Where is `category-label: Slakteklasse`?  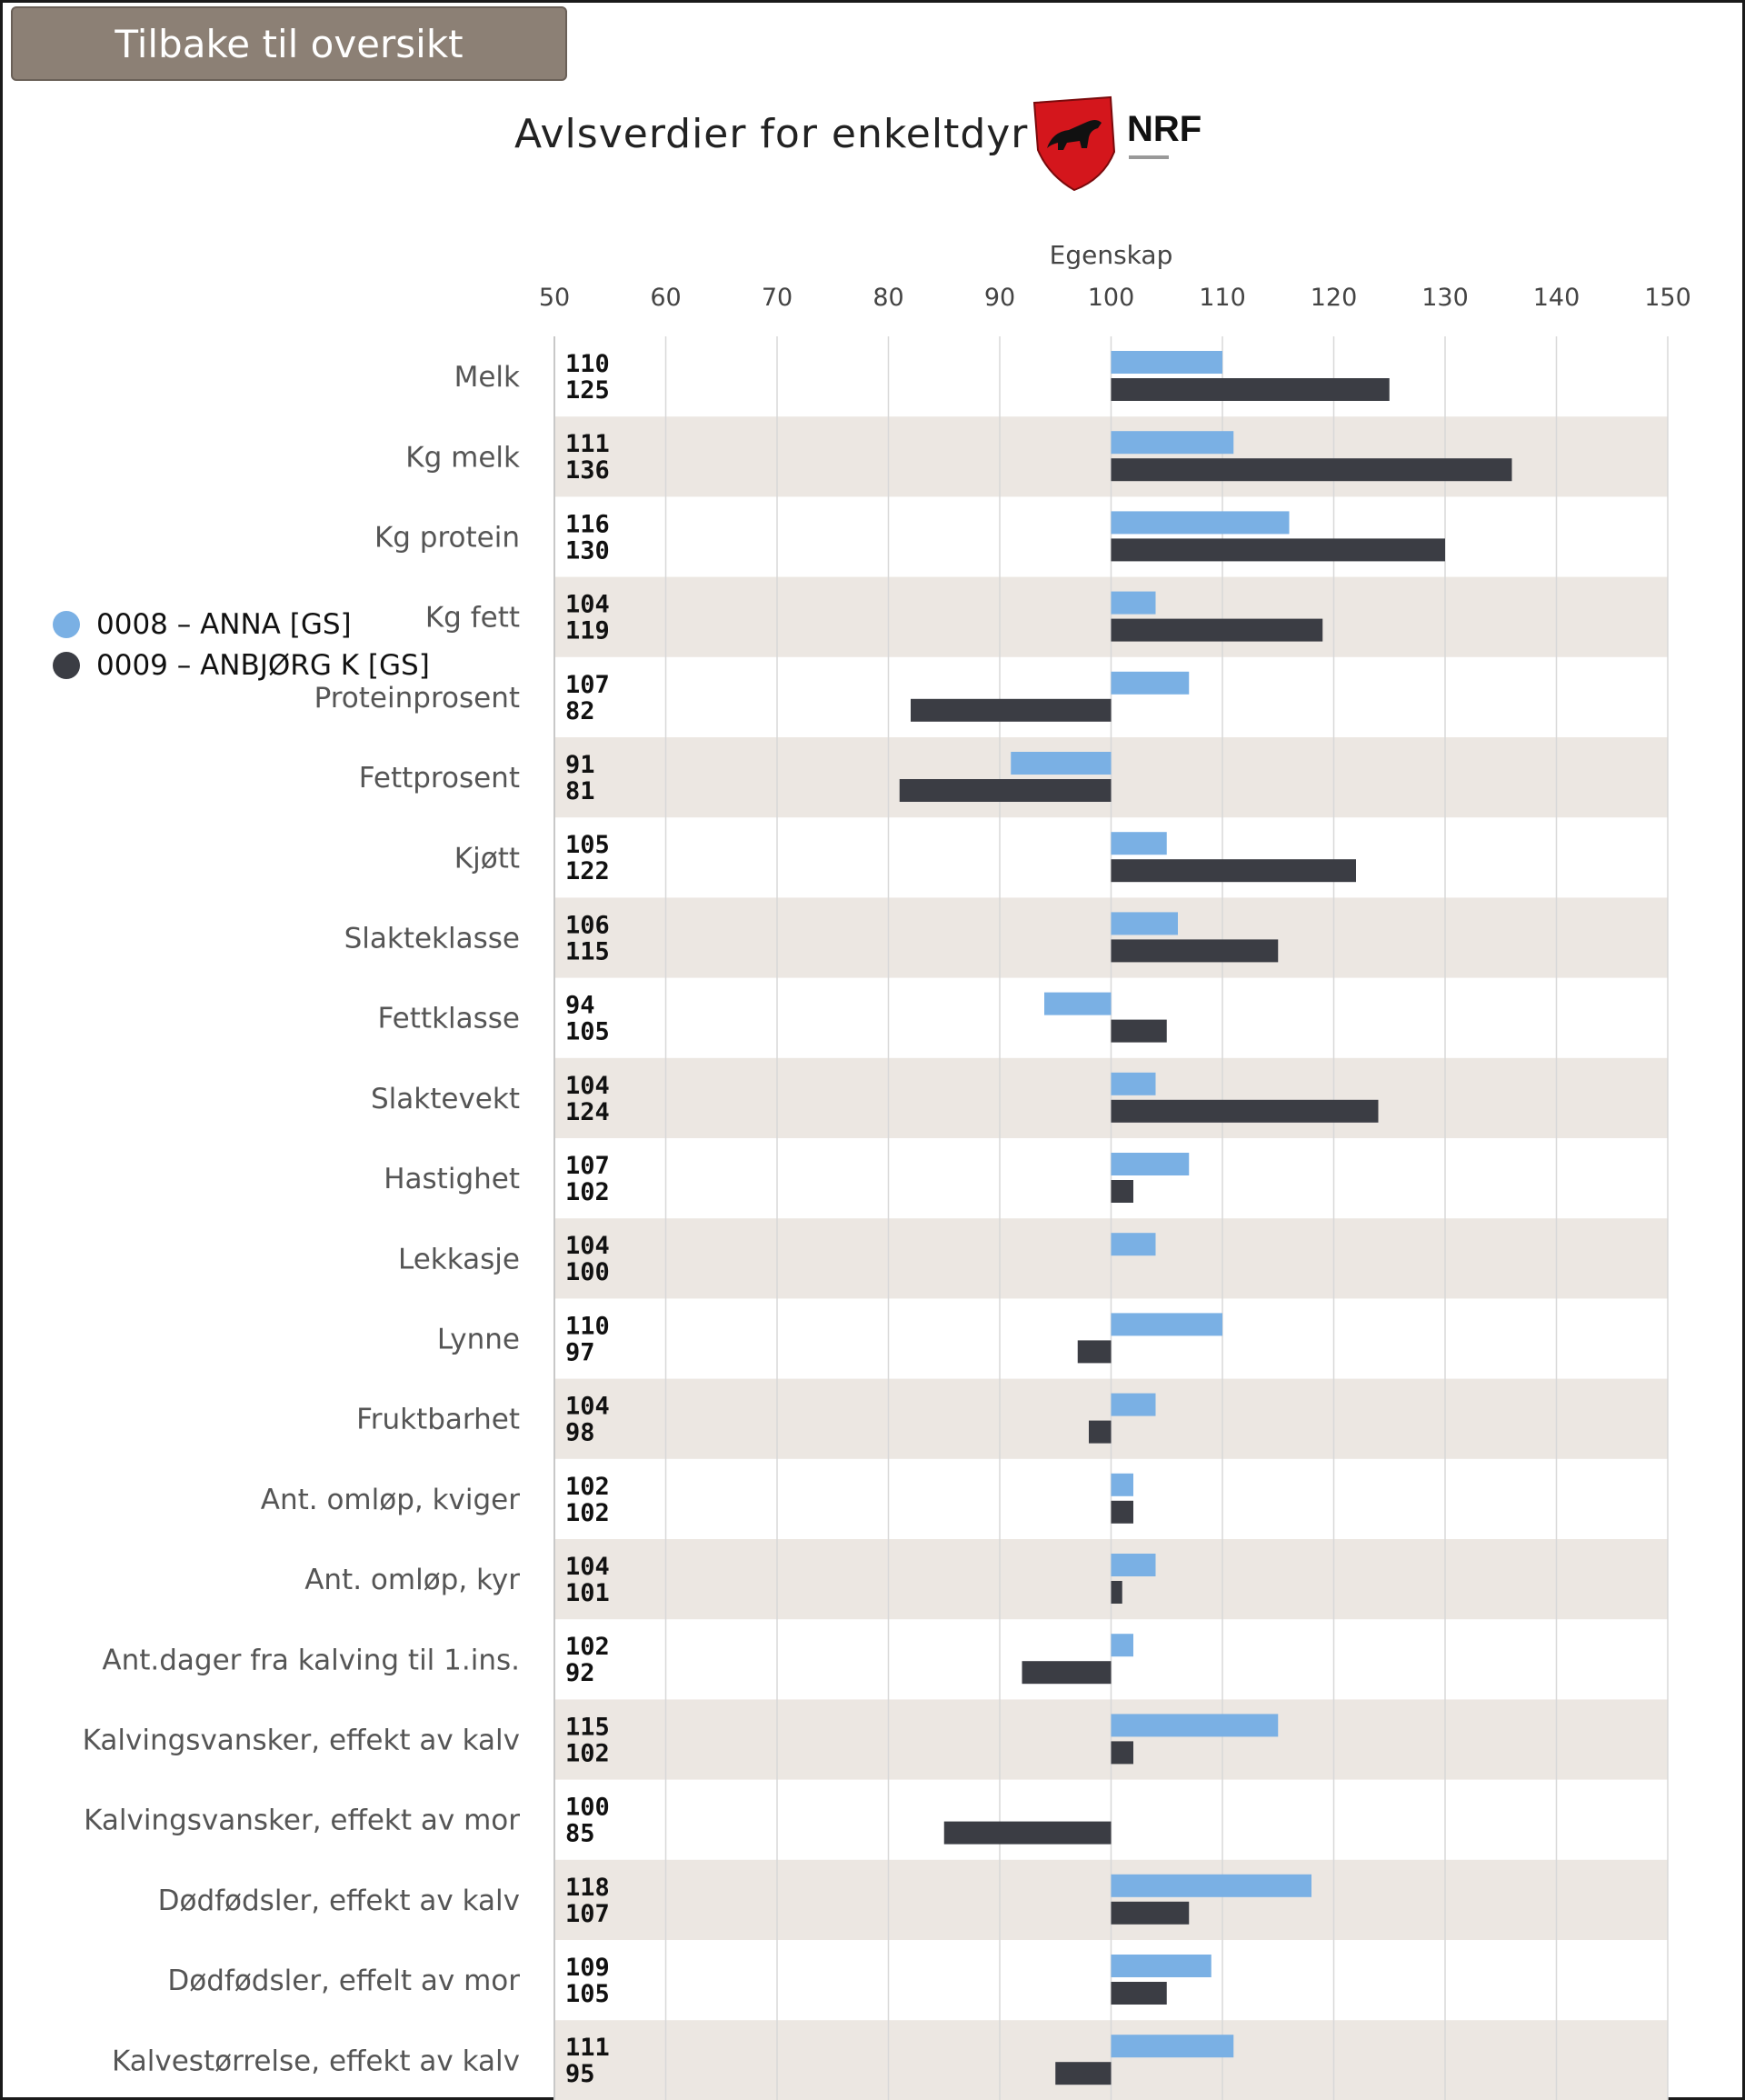 category-label: Slakteklasse is located at coordinates (432, 939).